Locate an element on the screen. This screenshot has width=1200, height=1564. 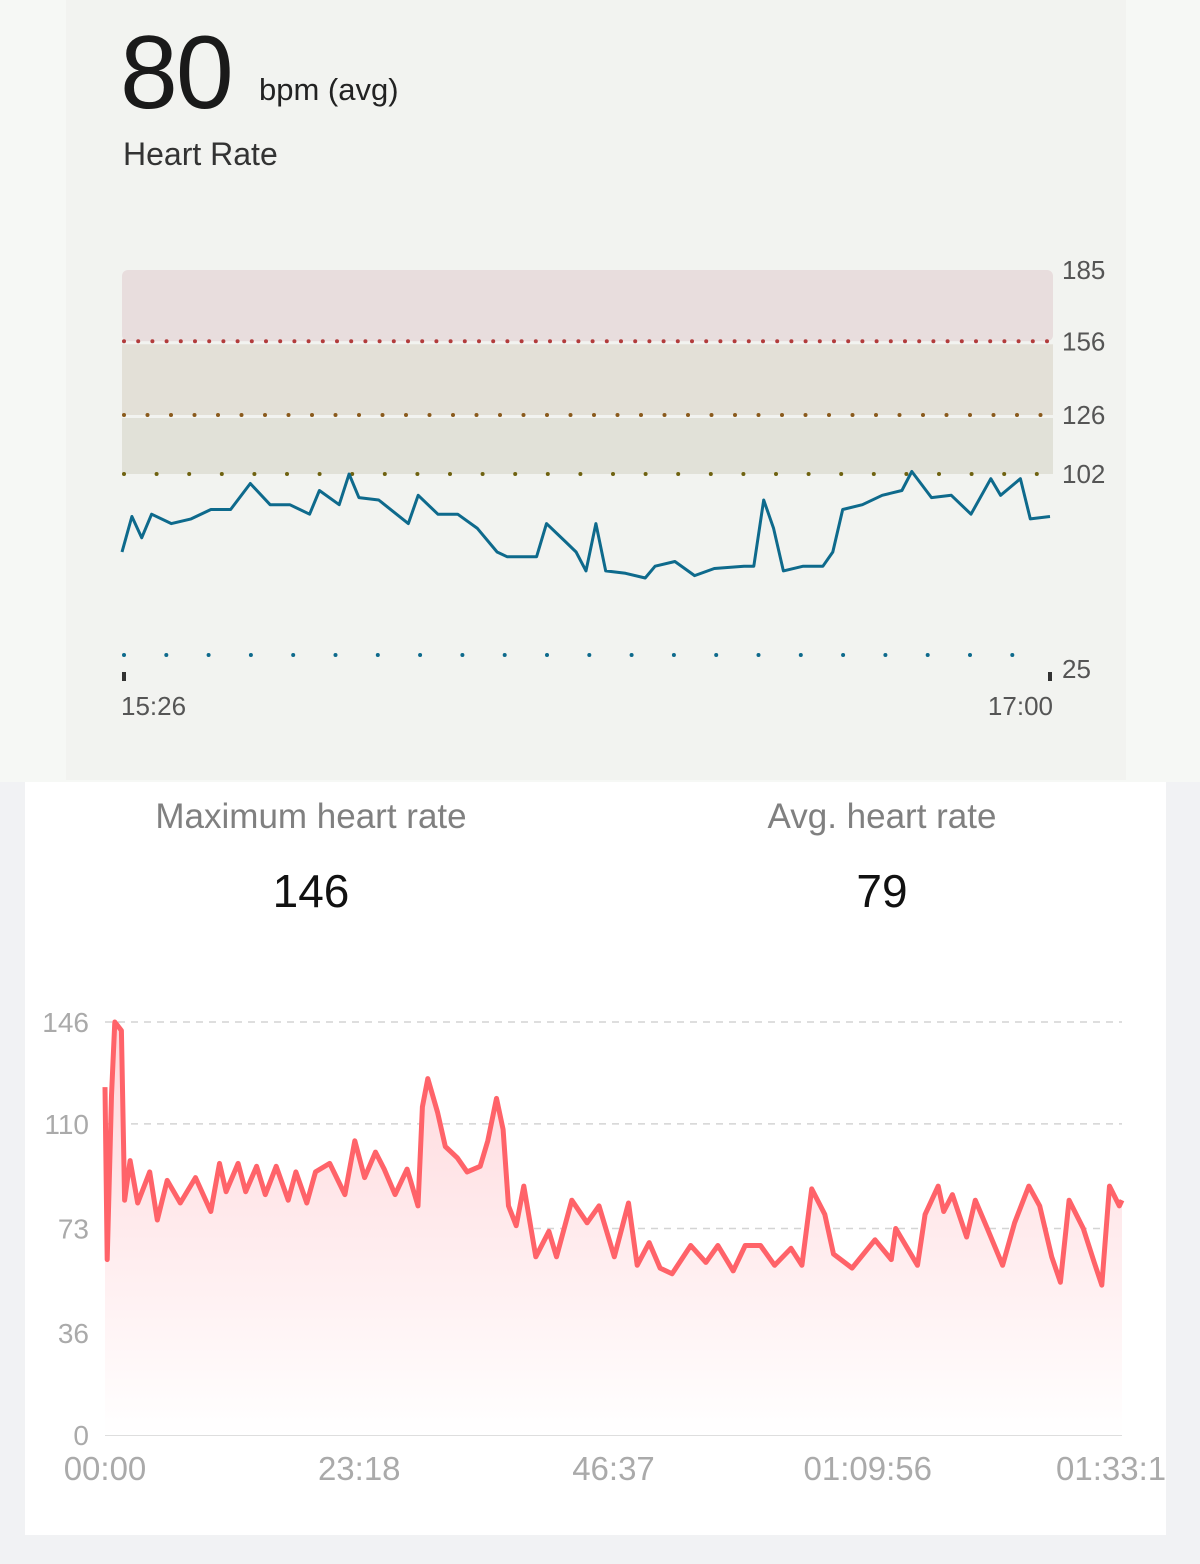
max-heart-rate-value: 146 is located at coordinates (311, 891).